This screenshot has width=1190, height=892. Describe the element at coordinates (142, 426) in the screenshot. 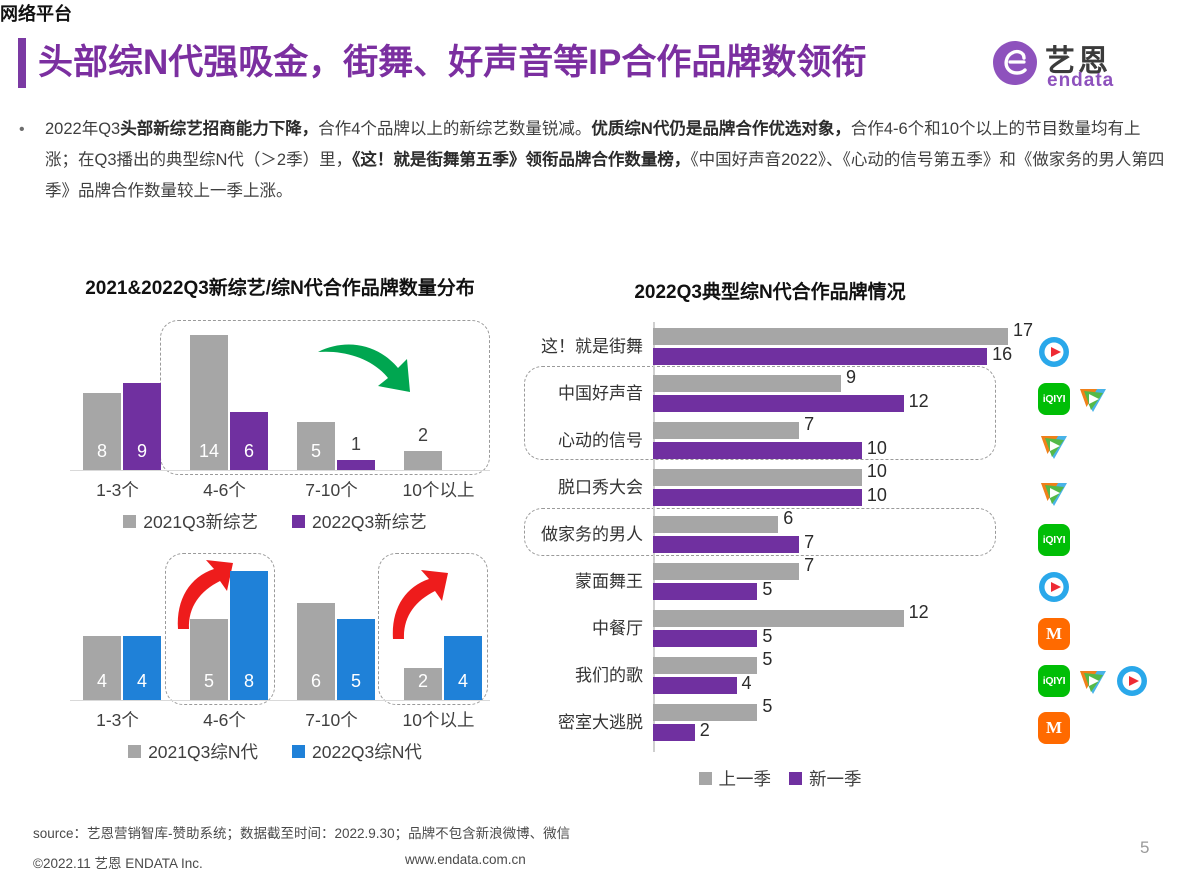

I see `bar: 9` at that location.